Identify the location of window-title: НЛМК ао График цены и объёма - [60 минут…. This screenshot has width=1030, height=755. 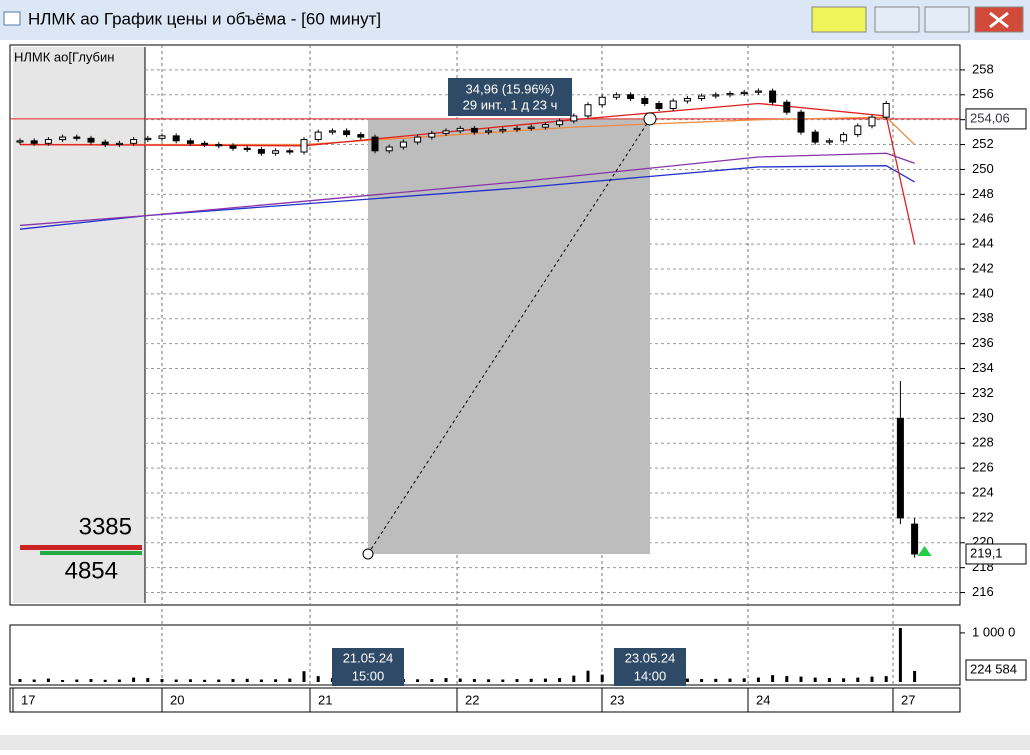
(204, 18).